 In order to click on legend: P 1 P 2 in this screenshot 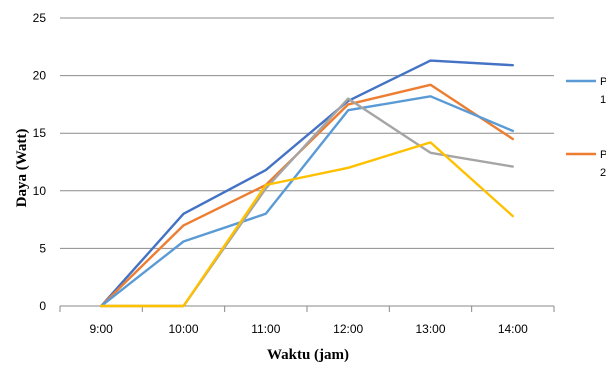, I will do `click(586, 127)`.